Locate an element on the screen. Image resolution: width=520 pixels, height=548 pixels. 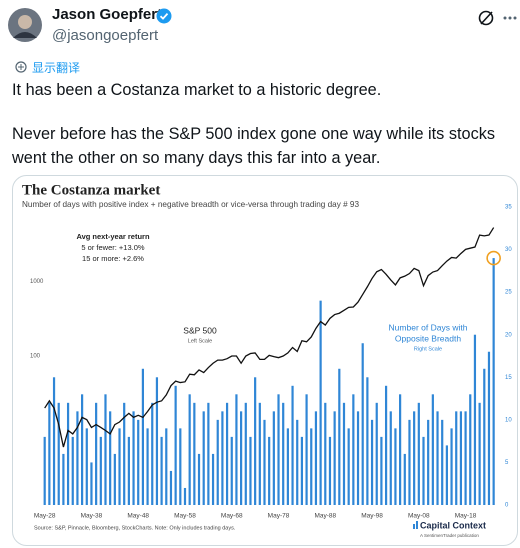
series-label: Right Scale is located at coordinates (428, 349).